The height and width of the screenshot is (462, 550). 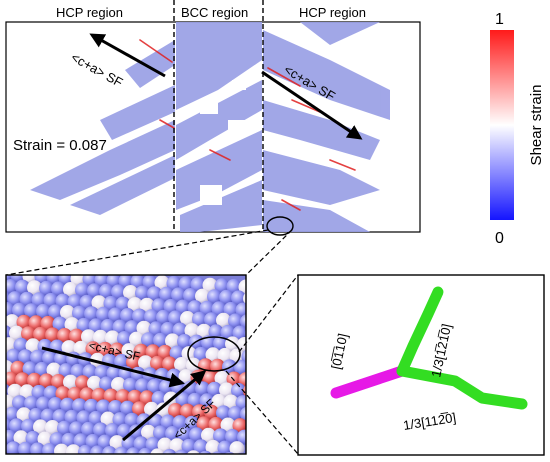 I want to click on region-label-bcc: BCC region, so click(x=214, y=12).